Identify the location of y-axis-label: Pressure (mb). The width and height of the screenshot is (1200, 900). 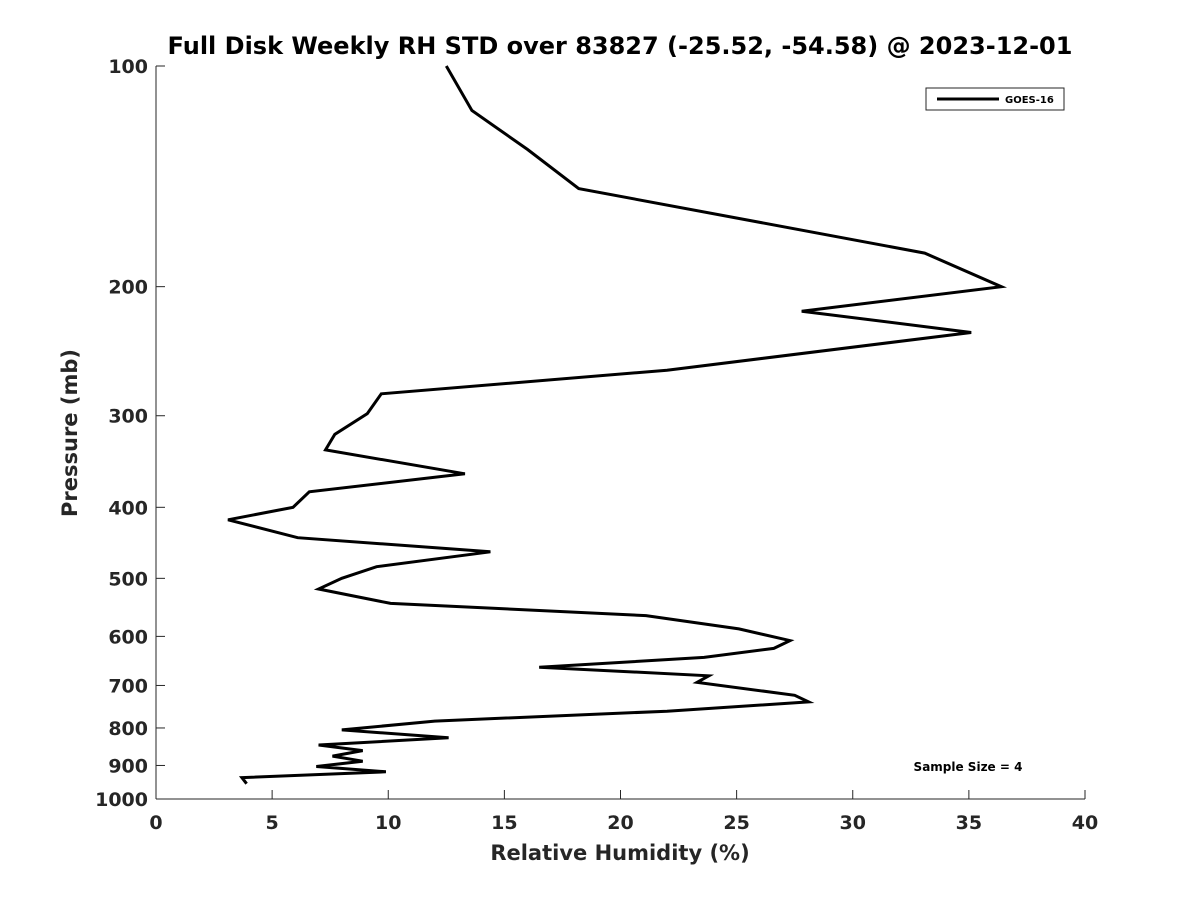
(70, 433).